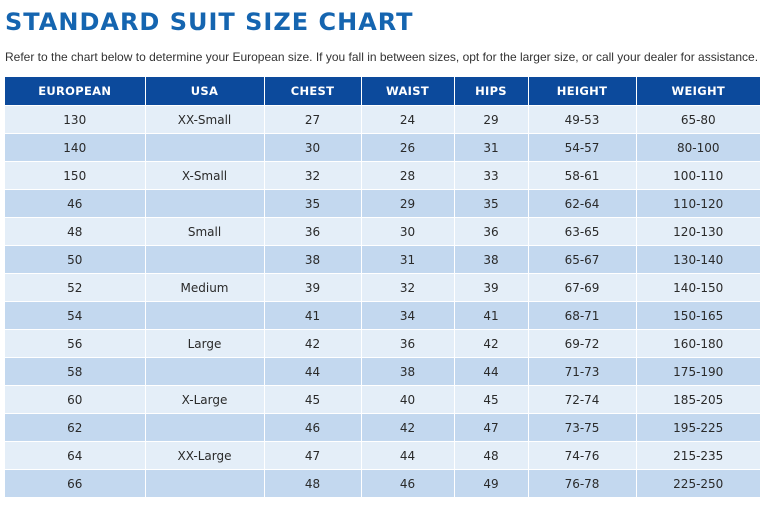  I want to click on cell-hips: 29, so click(491, 119).